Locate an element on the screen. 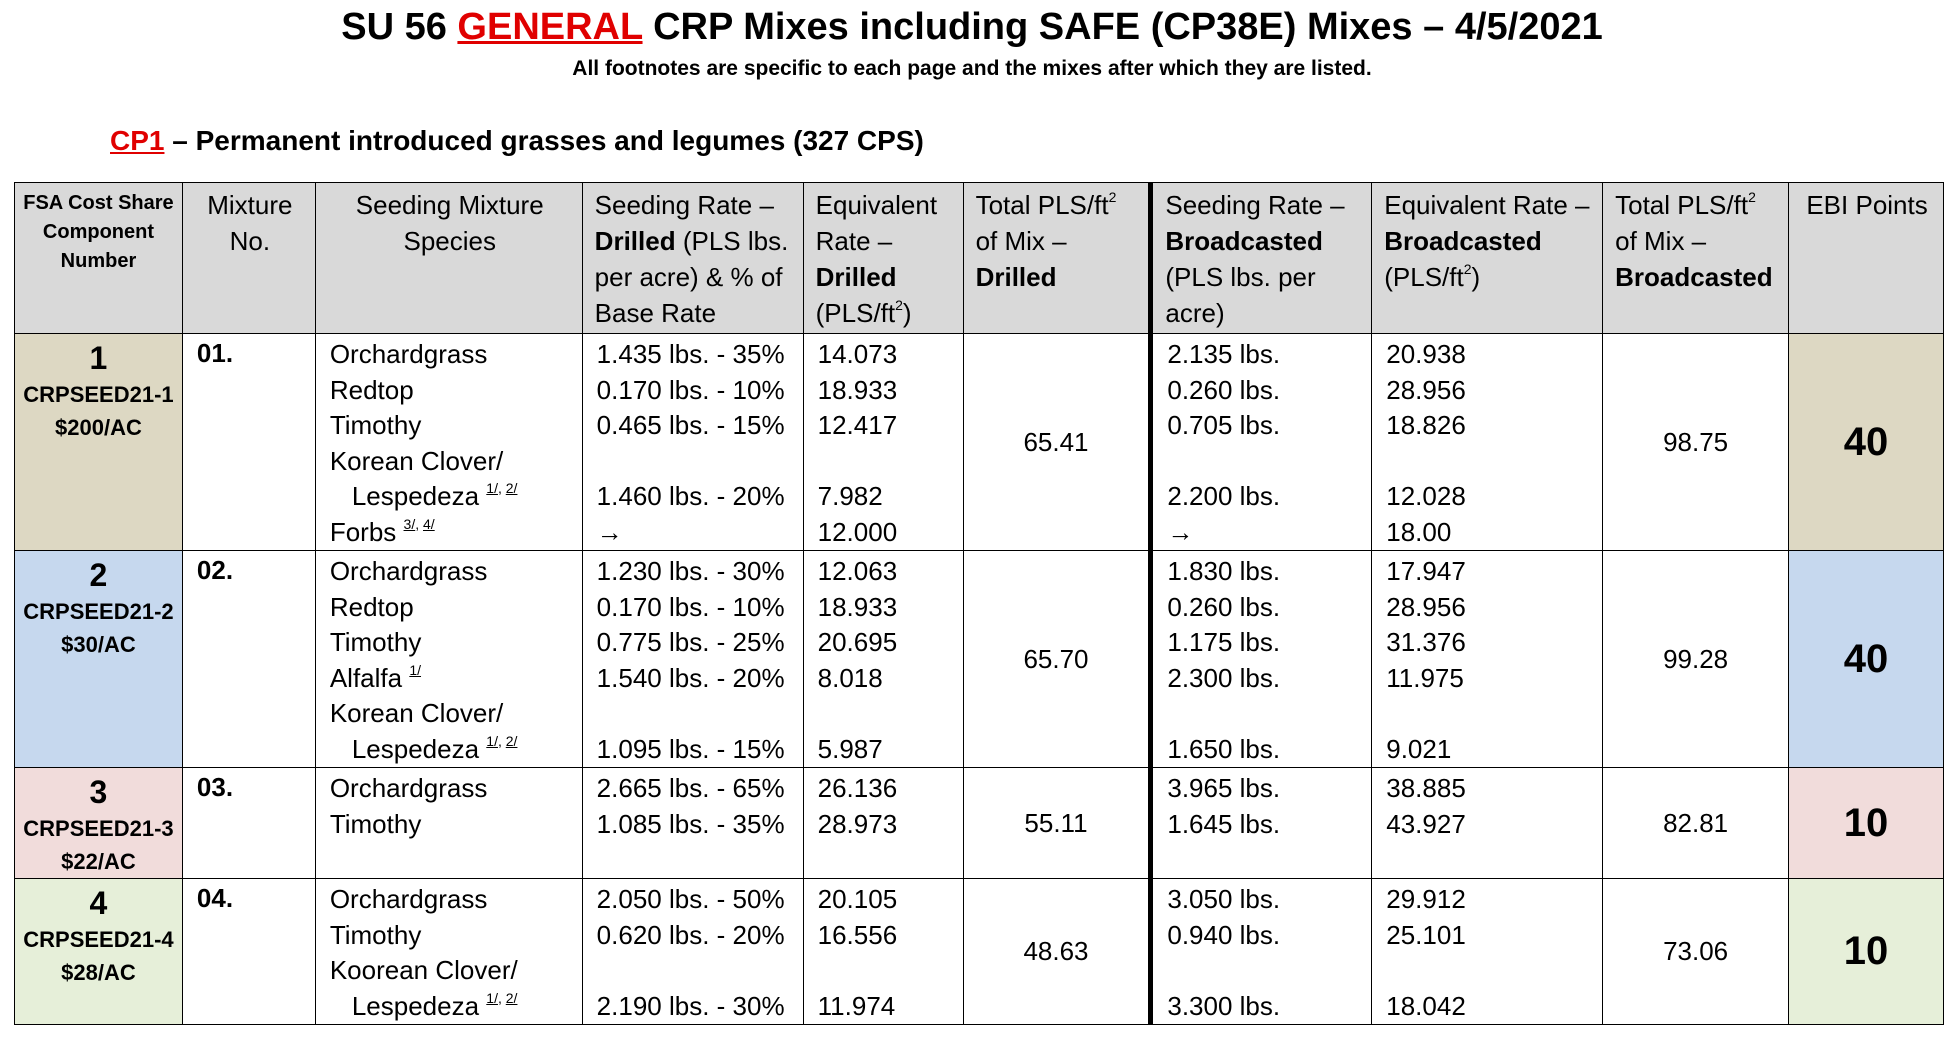  equiv-drilled-cell-lines: 14.073 18.933 12.417 7.982 12.000 is located at coordinates (883, 442).